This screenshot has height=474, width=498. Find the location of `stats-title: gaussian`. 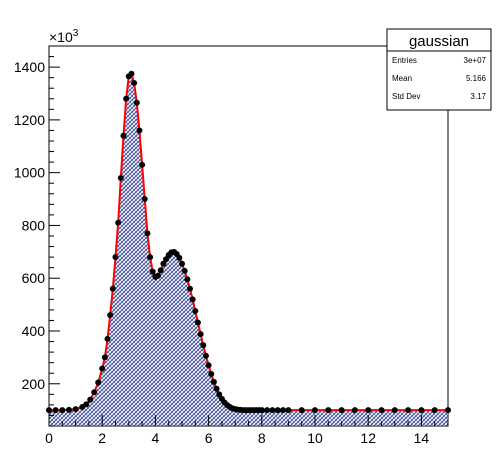

stats-title: gaussian is located at coordinates (439, 41).